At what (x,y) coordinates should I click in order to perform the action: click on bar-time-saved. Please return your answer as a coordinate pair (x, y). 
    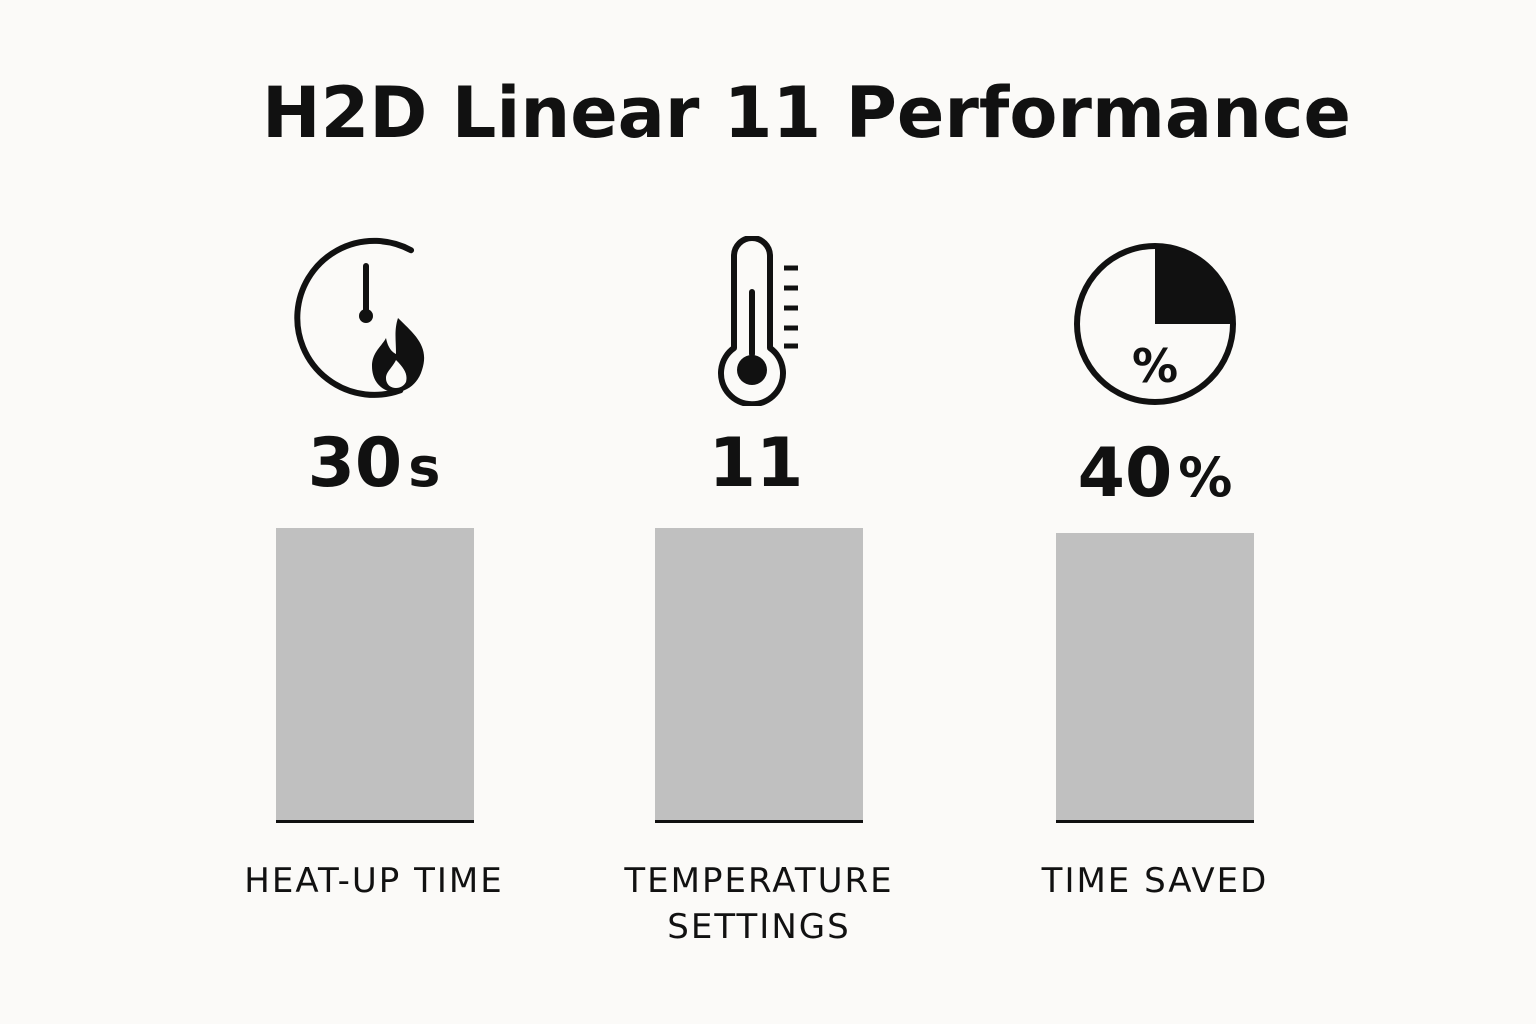
    Looking at the image, I should click on (1155, 677).